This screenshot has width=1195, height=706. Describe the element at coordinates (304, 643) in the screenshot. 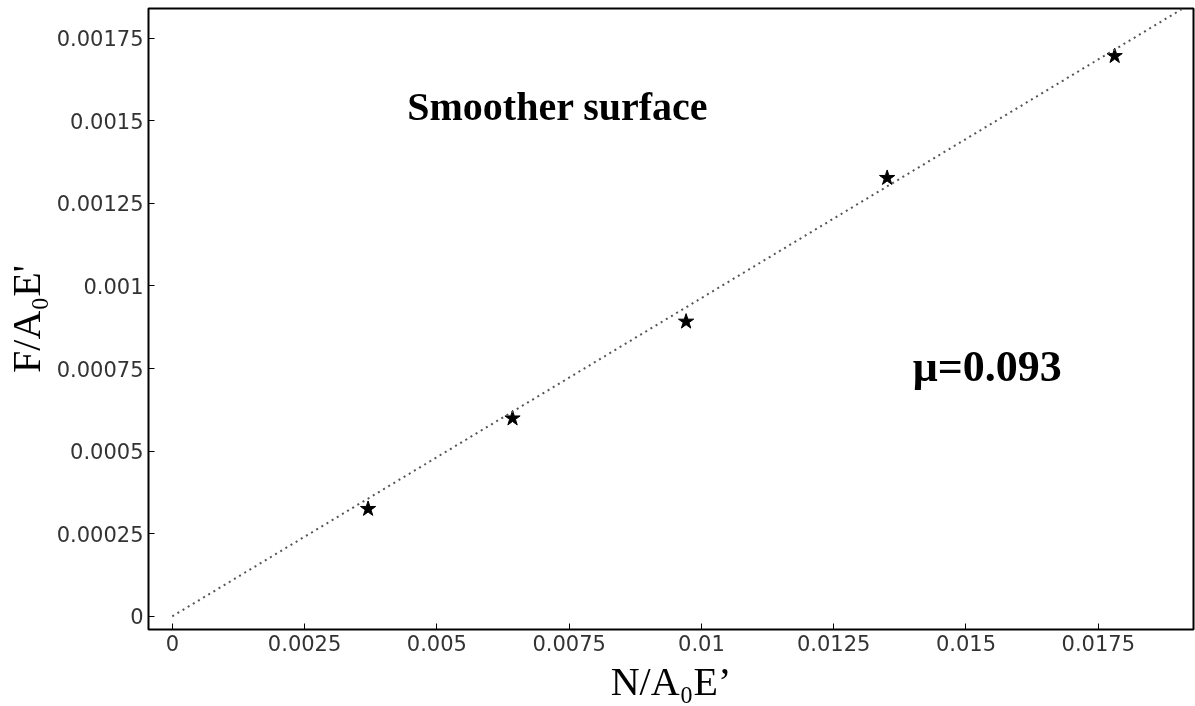

I see `x-tick-label: 0.0025` at that location.